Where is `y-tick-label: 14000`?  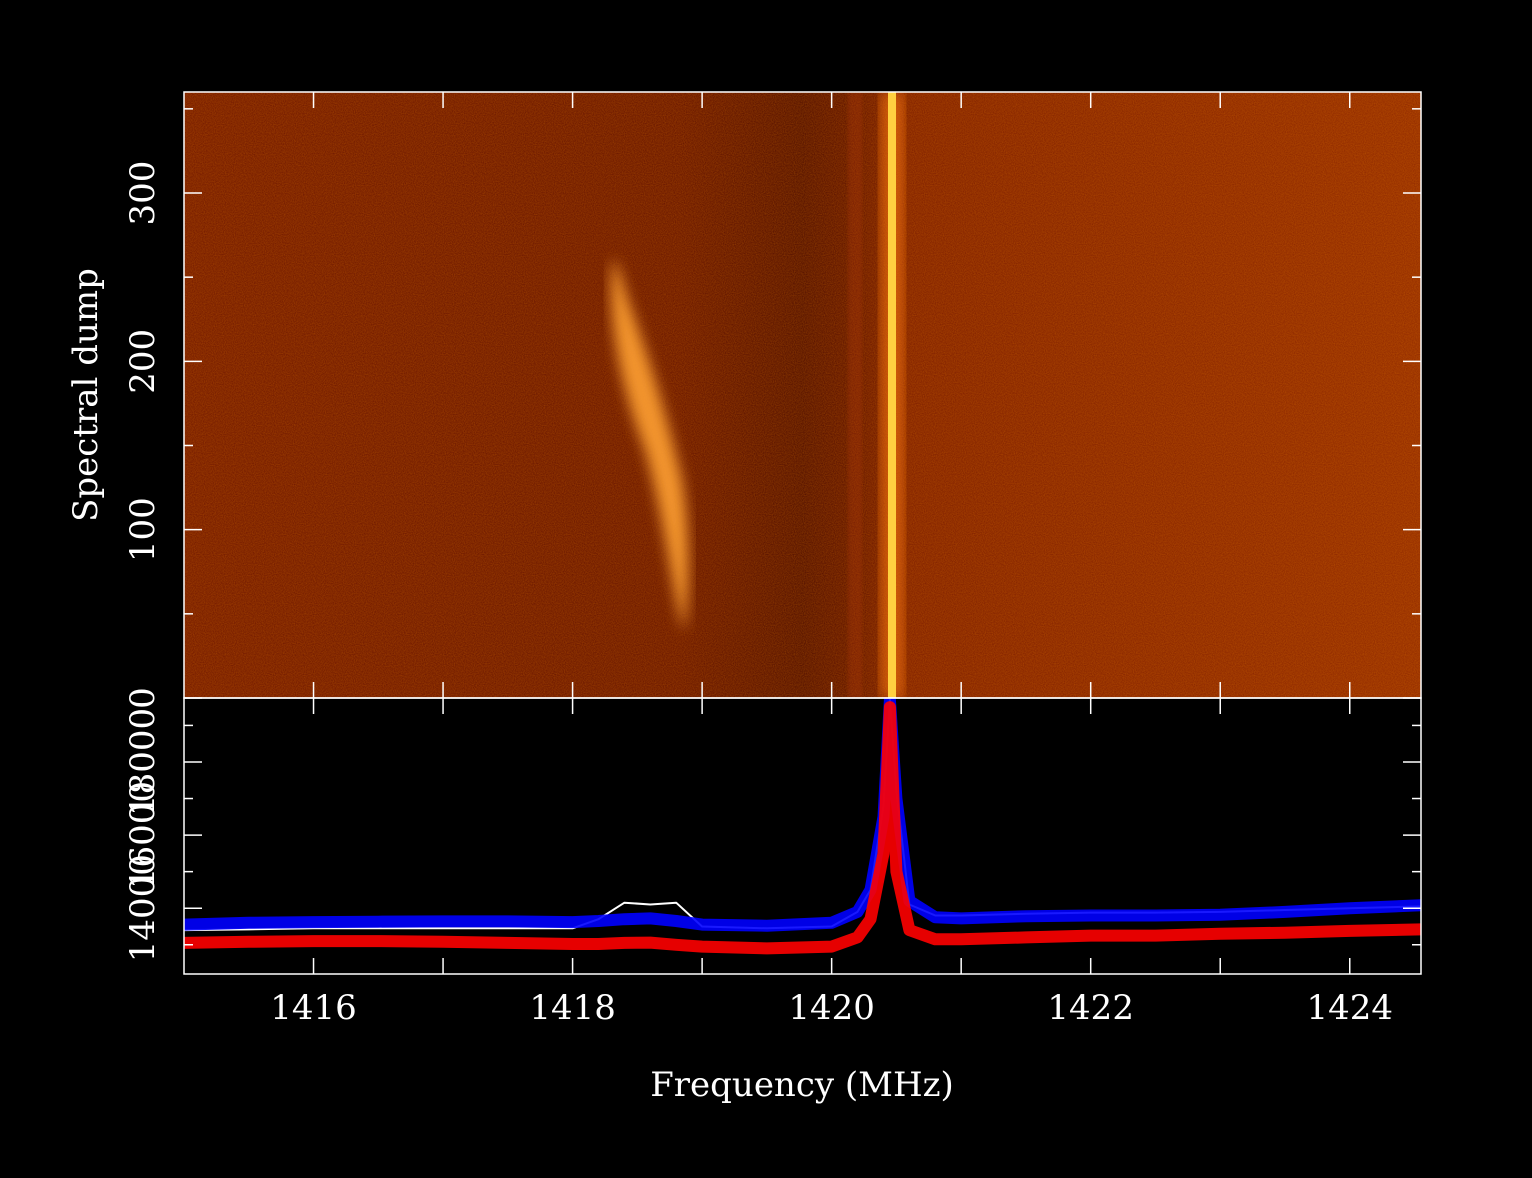 y-tick-label: 14000 is located at coordinates (143, 908).